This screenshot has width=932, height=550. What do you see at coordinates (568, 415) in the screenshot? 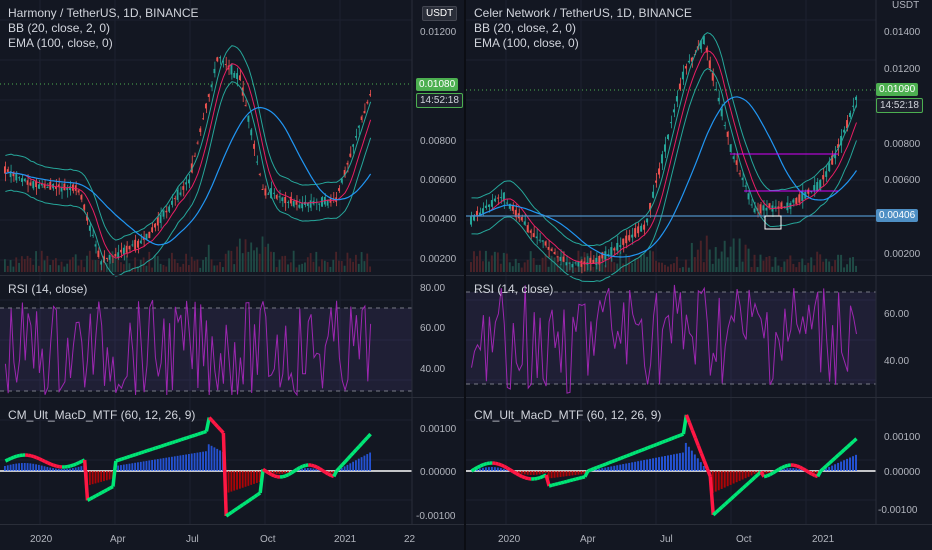
I see `right-macd-title: CM_Ult_MacD_MTF (60, 12, 26, 9)` at bounding box center [568, 415].